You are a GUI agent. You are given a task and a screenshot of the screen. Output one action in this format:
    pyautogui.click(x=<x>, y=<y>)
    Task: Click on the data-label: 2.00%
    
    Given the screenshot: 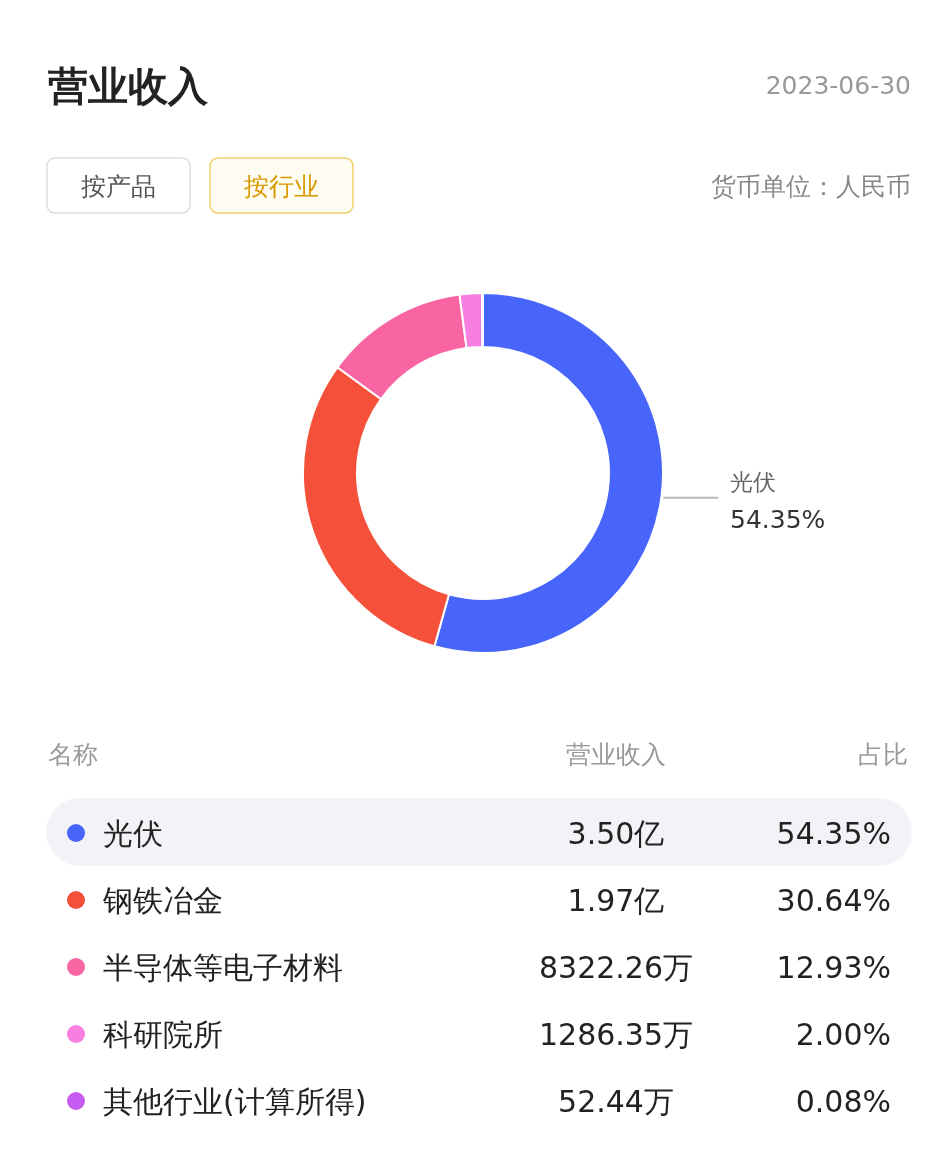 What is the action you would take?
    pyautogui.click(x=843, y=1034)
    